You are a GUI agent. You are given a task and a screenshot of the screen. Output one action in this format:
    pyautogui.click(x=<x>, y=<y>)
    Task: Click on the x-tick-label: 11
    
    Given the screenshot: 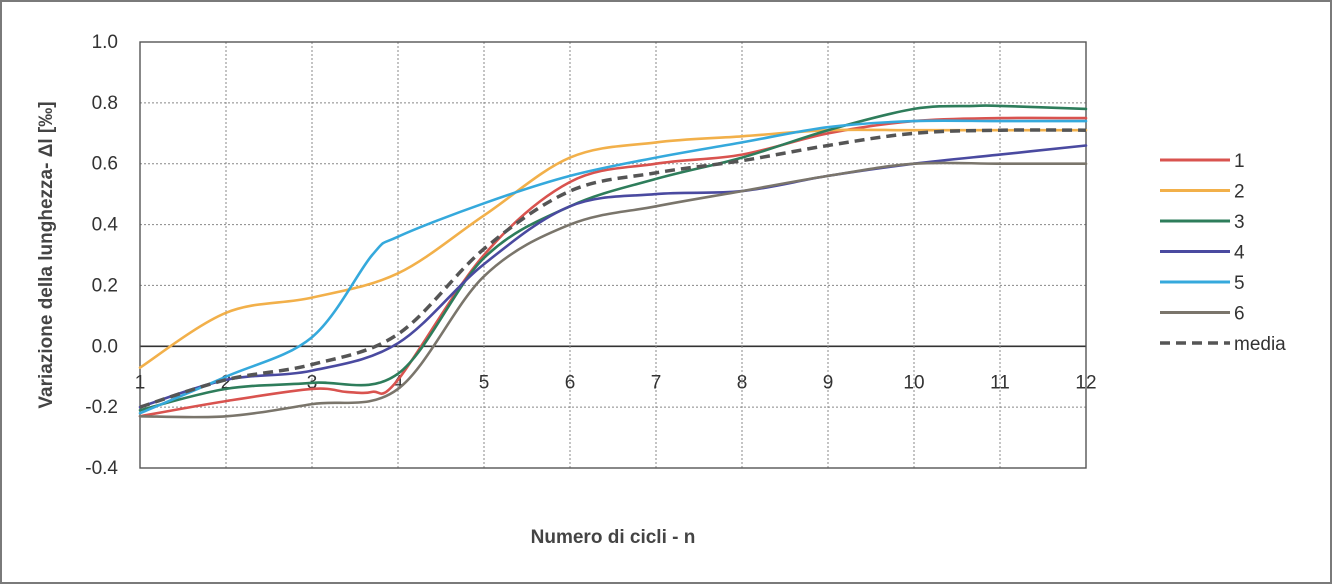 What is the action you would take?
    pyautogui.click(x=1000, y=382)
    